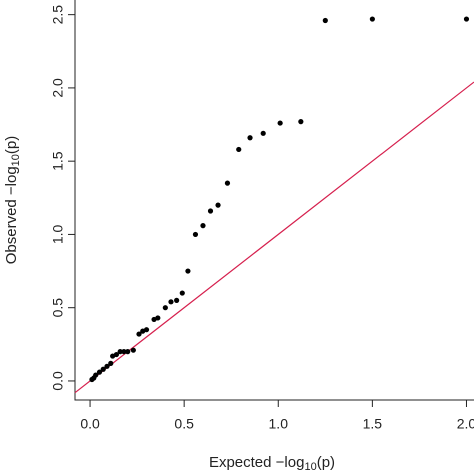  I want to click on x-axis-label: Expected −log10(p), so click(272, 463).